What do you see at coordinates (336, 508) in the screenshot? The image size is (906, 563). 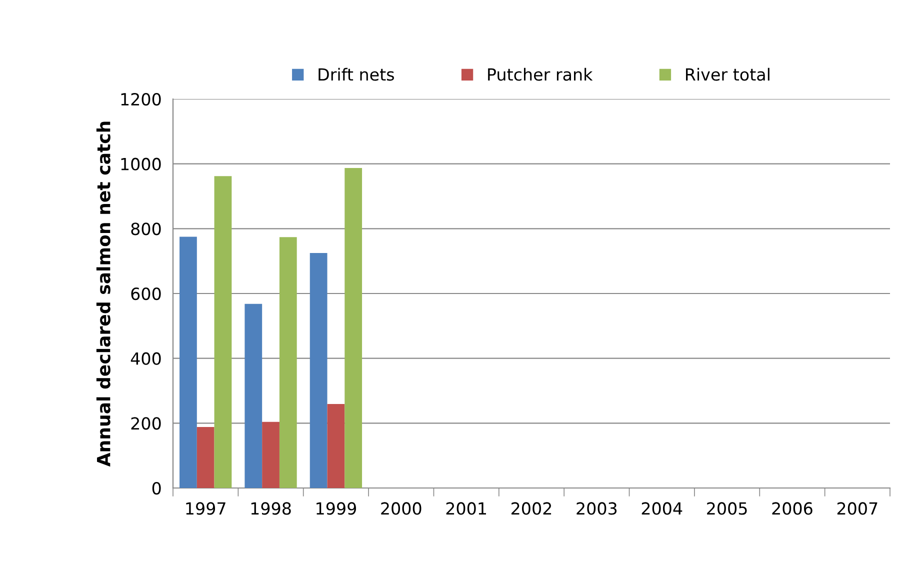 I see `x-tick-label: 1999` at bounding box center [336, 508].